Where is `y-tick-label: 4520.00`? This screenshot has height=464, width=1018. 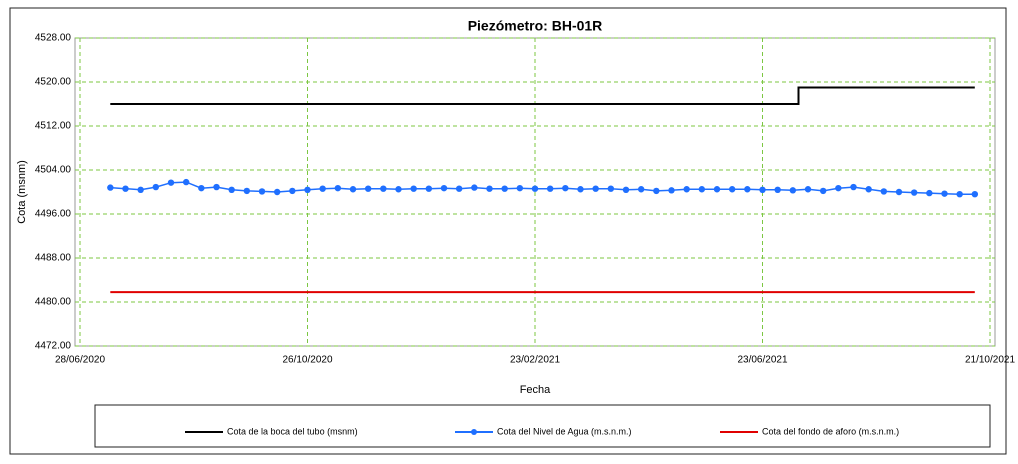 y-tick-label: 4520.00 is located at coordinates (53, 82).